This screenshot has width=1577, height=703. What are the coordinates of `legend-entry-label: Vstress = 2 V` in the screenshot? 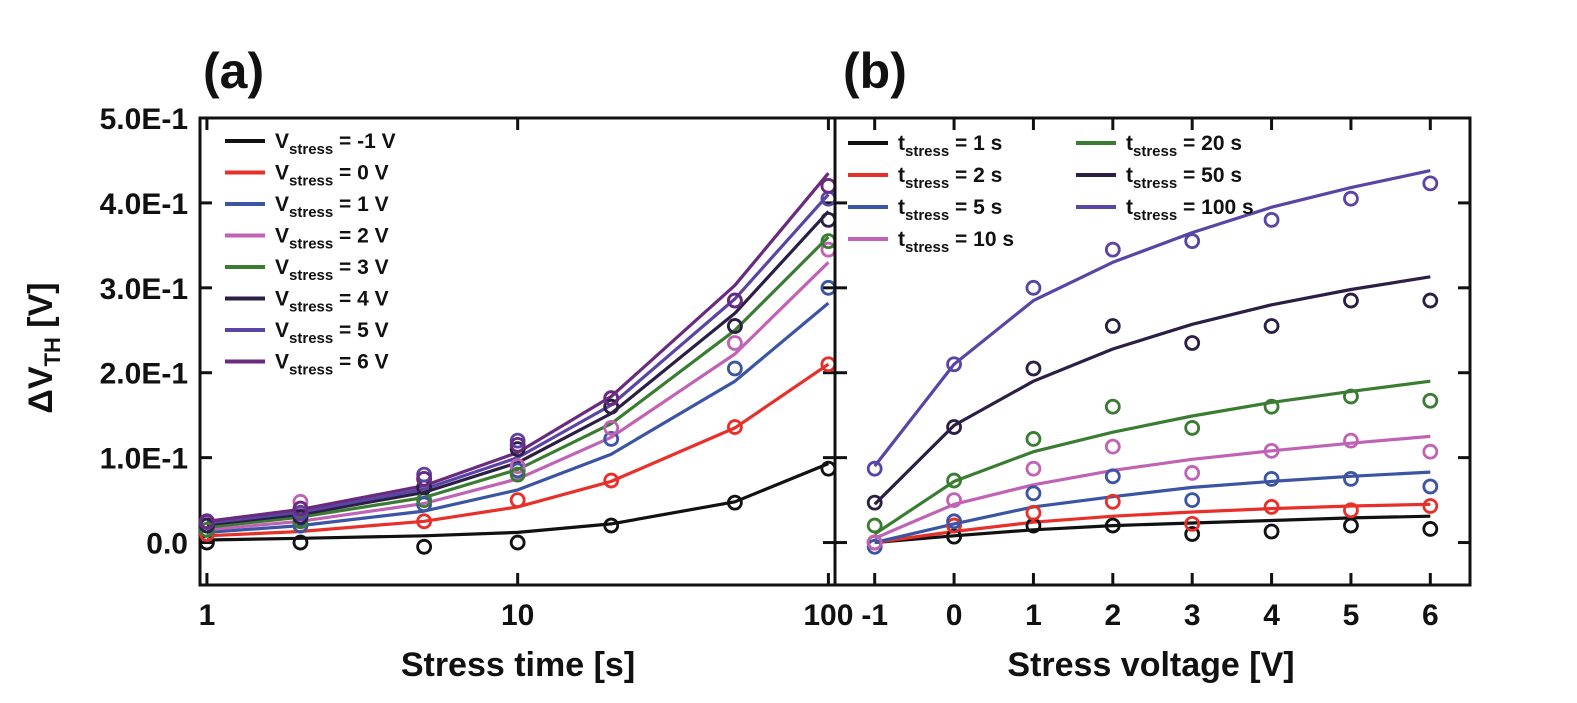 It's located at (332, 239).